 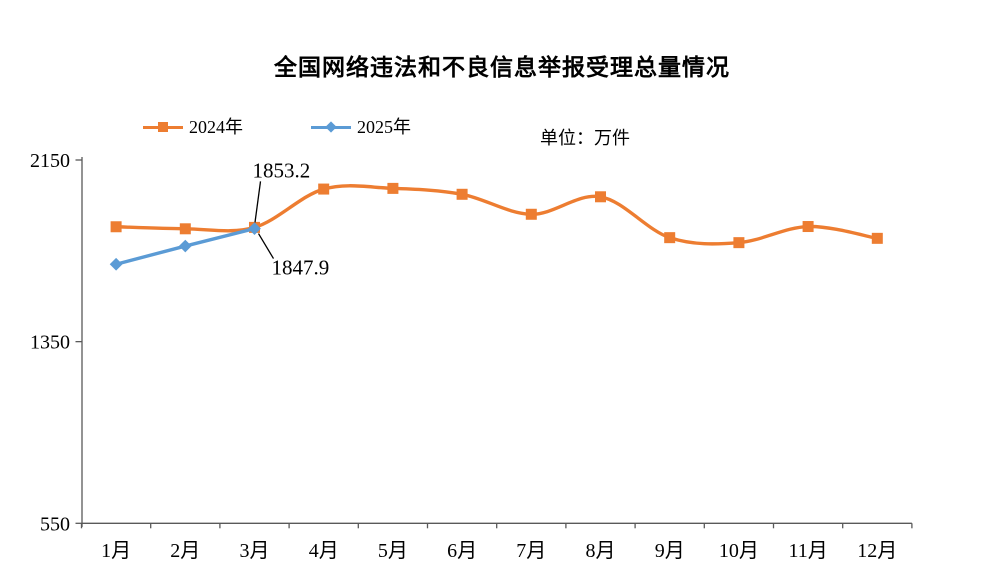 I want to click on legend-label-2024: 2024年, so click(x=216, y=127).